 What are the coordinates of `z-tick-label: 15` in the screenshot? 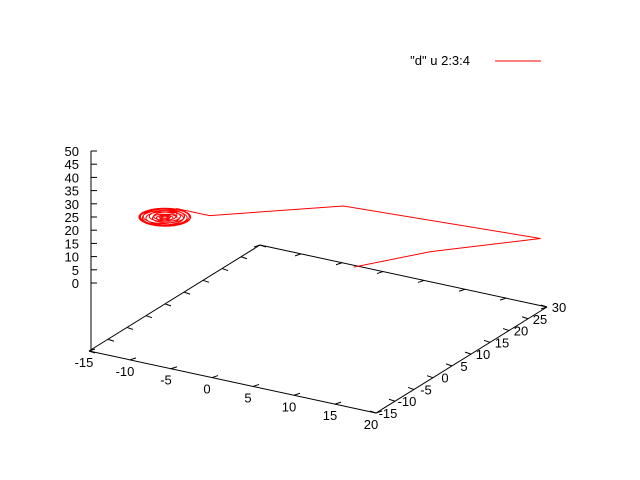 It's located at (72, 243).